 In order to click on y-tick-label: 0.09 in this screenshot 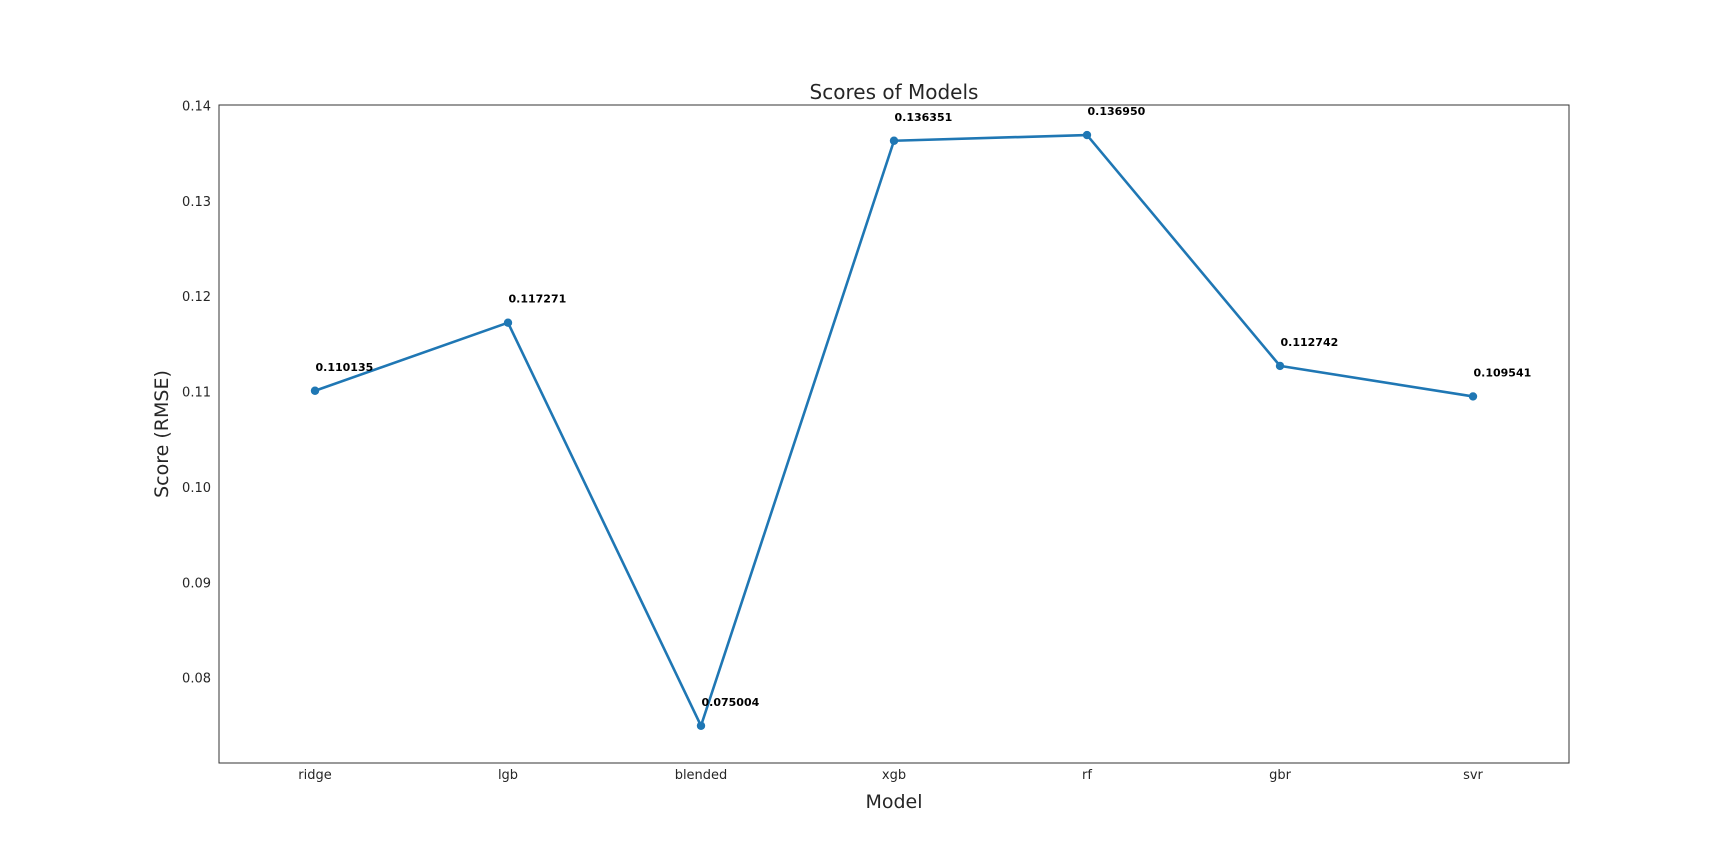, I will do `click(196, 583)`.